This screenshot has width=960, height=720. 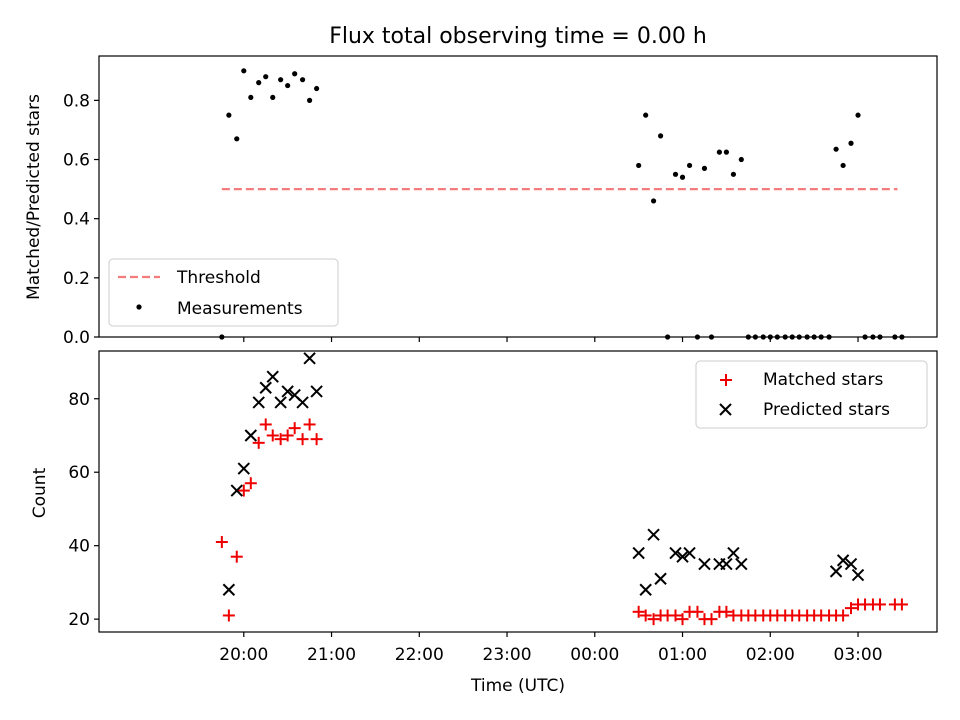 I want to click on count-x-tick-label: 03:00, so click(x=858, y=655).